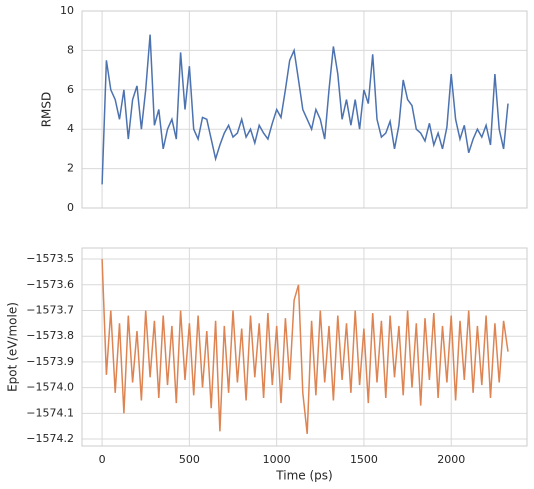 This screenshot has height=489, width=534. Describe the element at coordinates (50, 438) in the screenshot. I see `y-tick-label: −1574.2` at that location.